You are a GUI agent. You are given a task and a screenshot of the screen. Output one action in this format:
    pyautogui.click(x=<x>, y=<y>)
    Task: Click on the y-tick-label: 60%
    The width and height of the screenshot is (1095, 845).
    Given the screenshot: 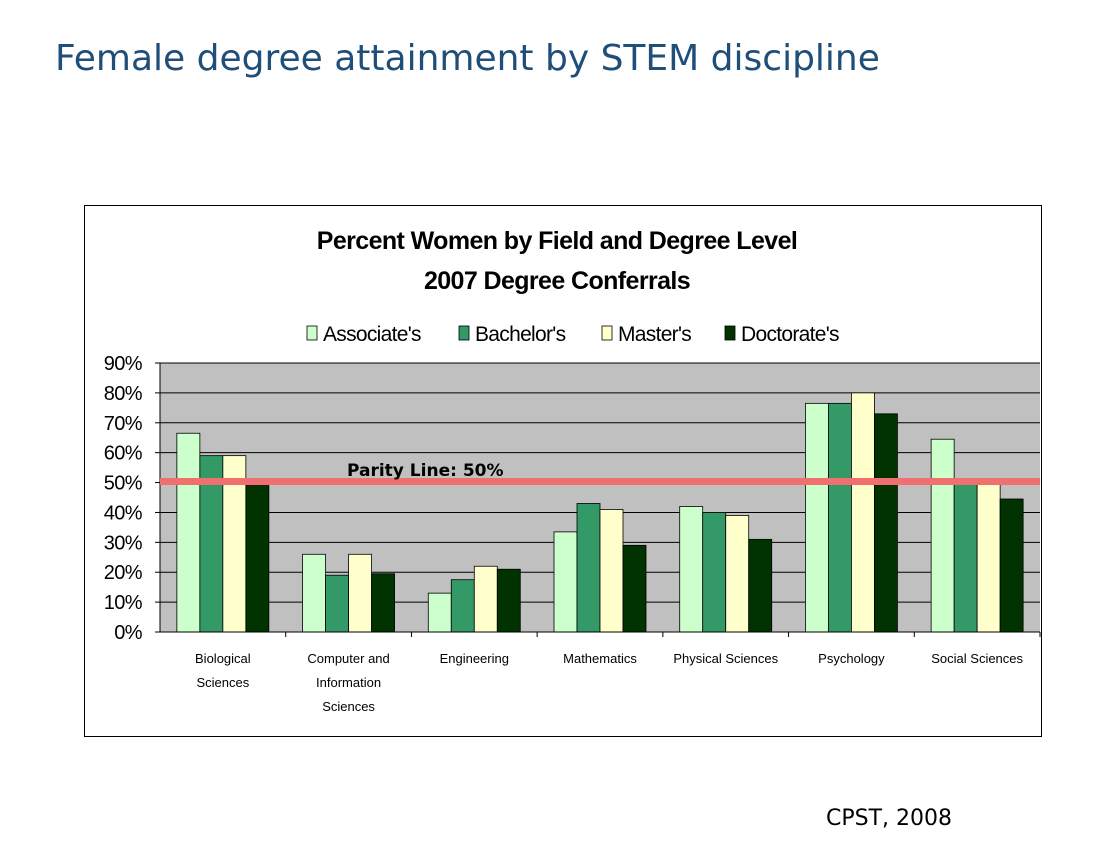 What is the action you would take?
    pyautogui.click(x=123, y=454)
    